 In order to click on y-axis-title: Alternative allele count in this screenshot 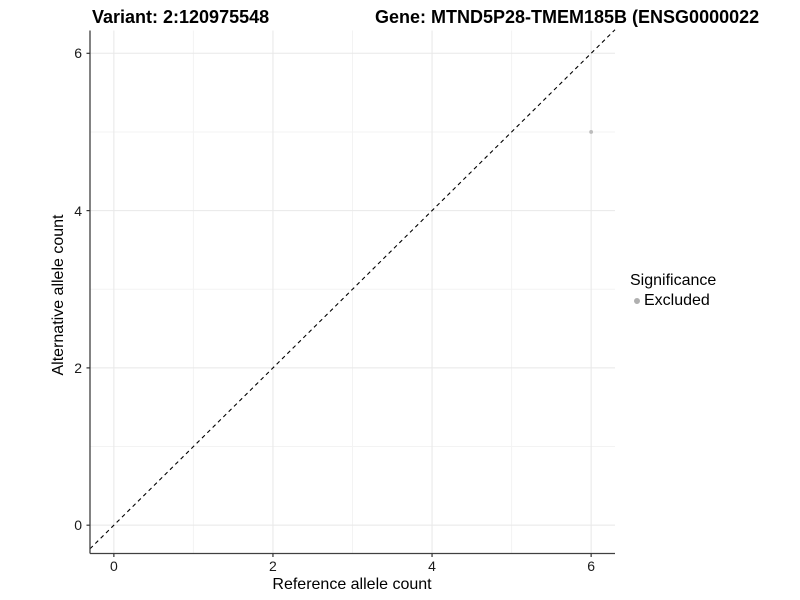, I will do `click(58, 295)`.